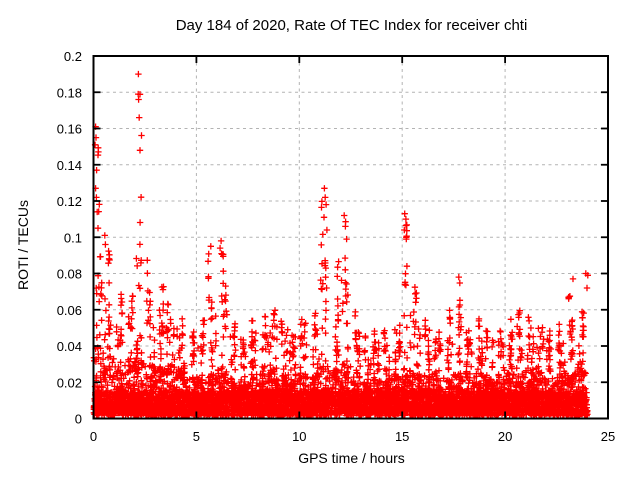  What do you see at coordinates (73, 237) in the screenshot?
I see `y-tick-label: 0.1` at bounding box center [73, 237].